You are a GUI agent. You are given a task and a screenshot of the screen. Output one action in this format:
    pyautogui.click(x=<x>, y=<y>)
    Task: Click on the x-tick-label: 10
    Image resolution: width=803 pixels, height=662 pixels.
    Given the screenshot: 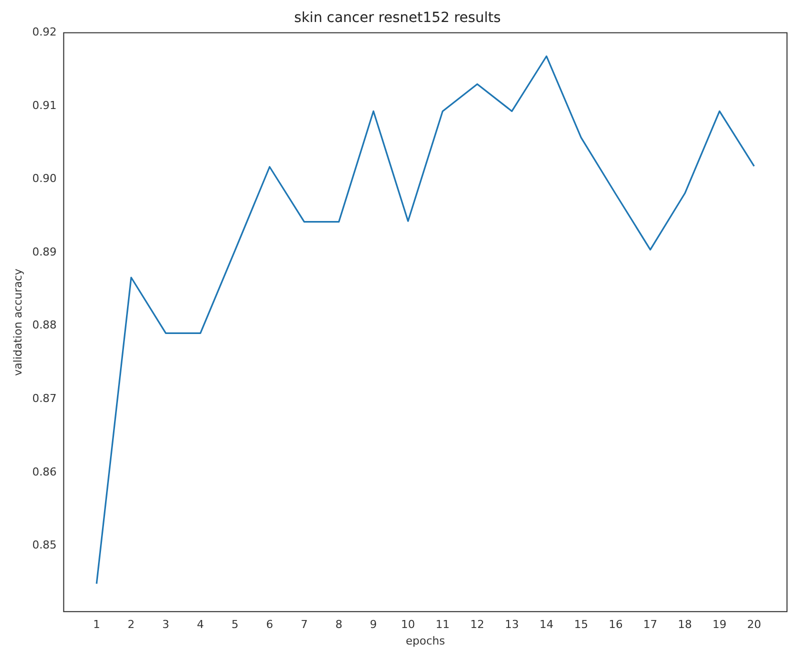 What is the action you would take?
    pyautogui.click(x=408, y=625)
    